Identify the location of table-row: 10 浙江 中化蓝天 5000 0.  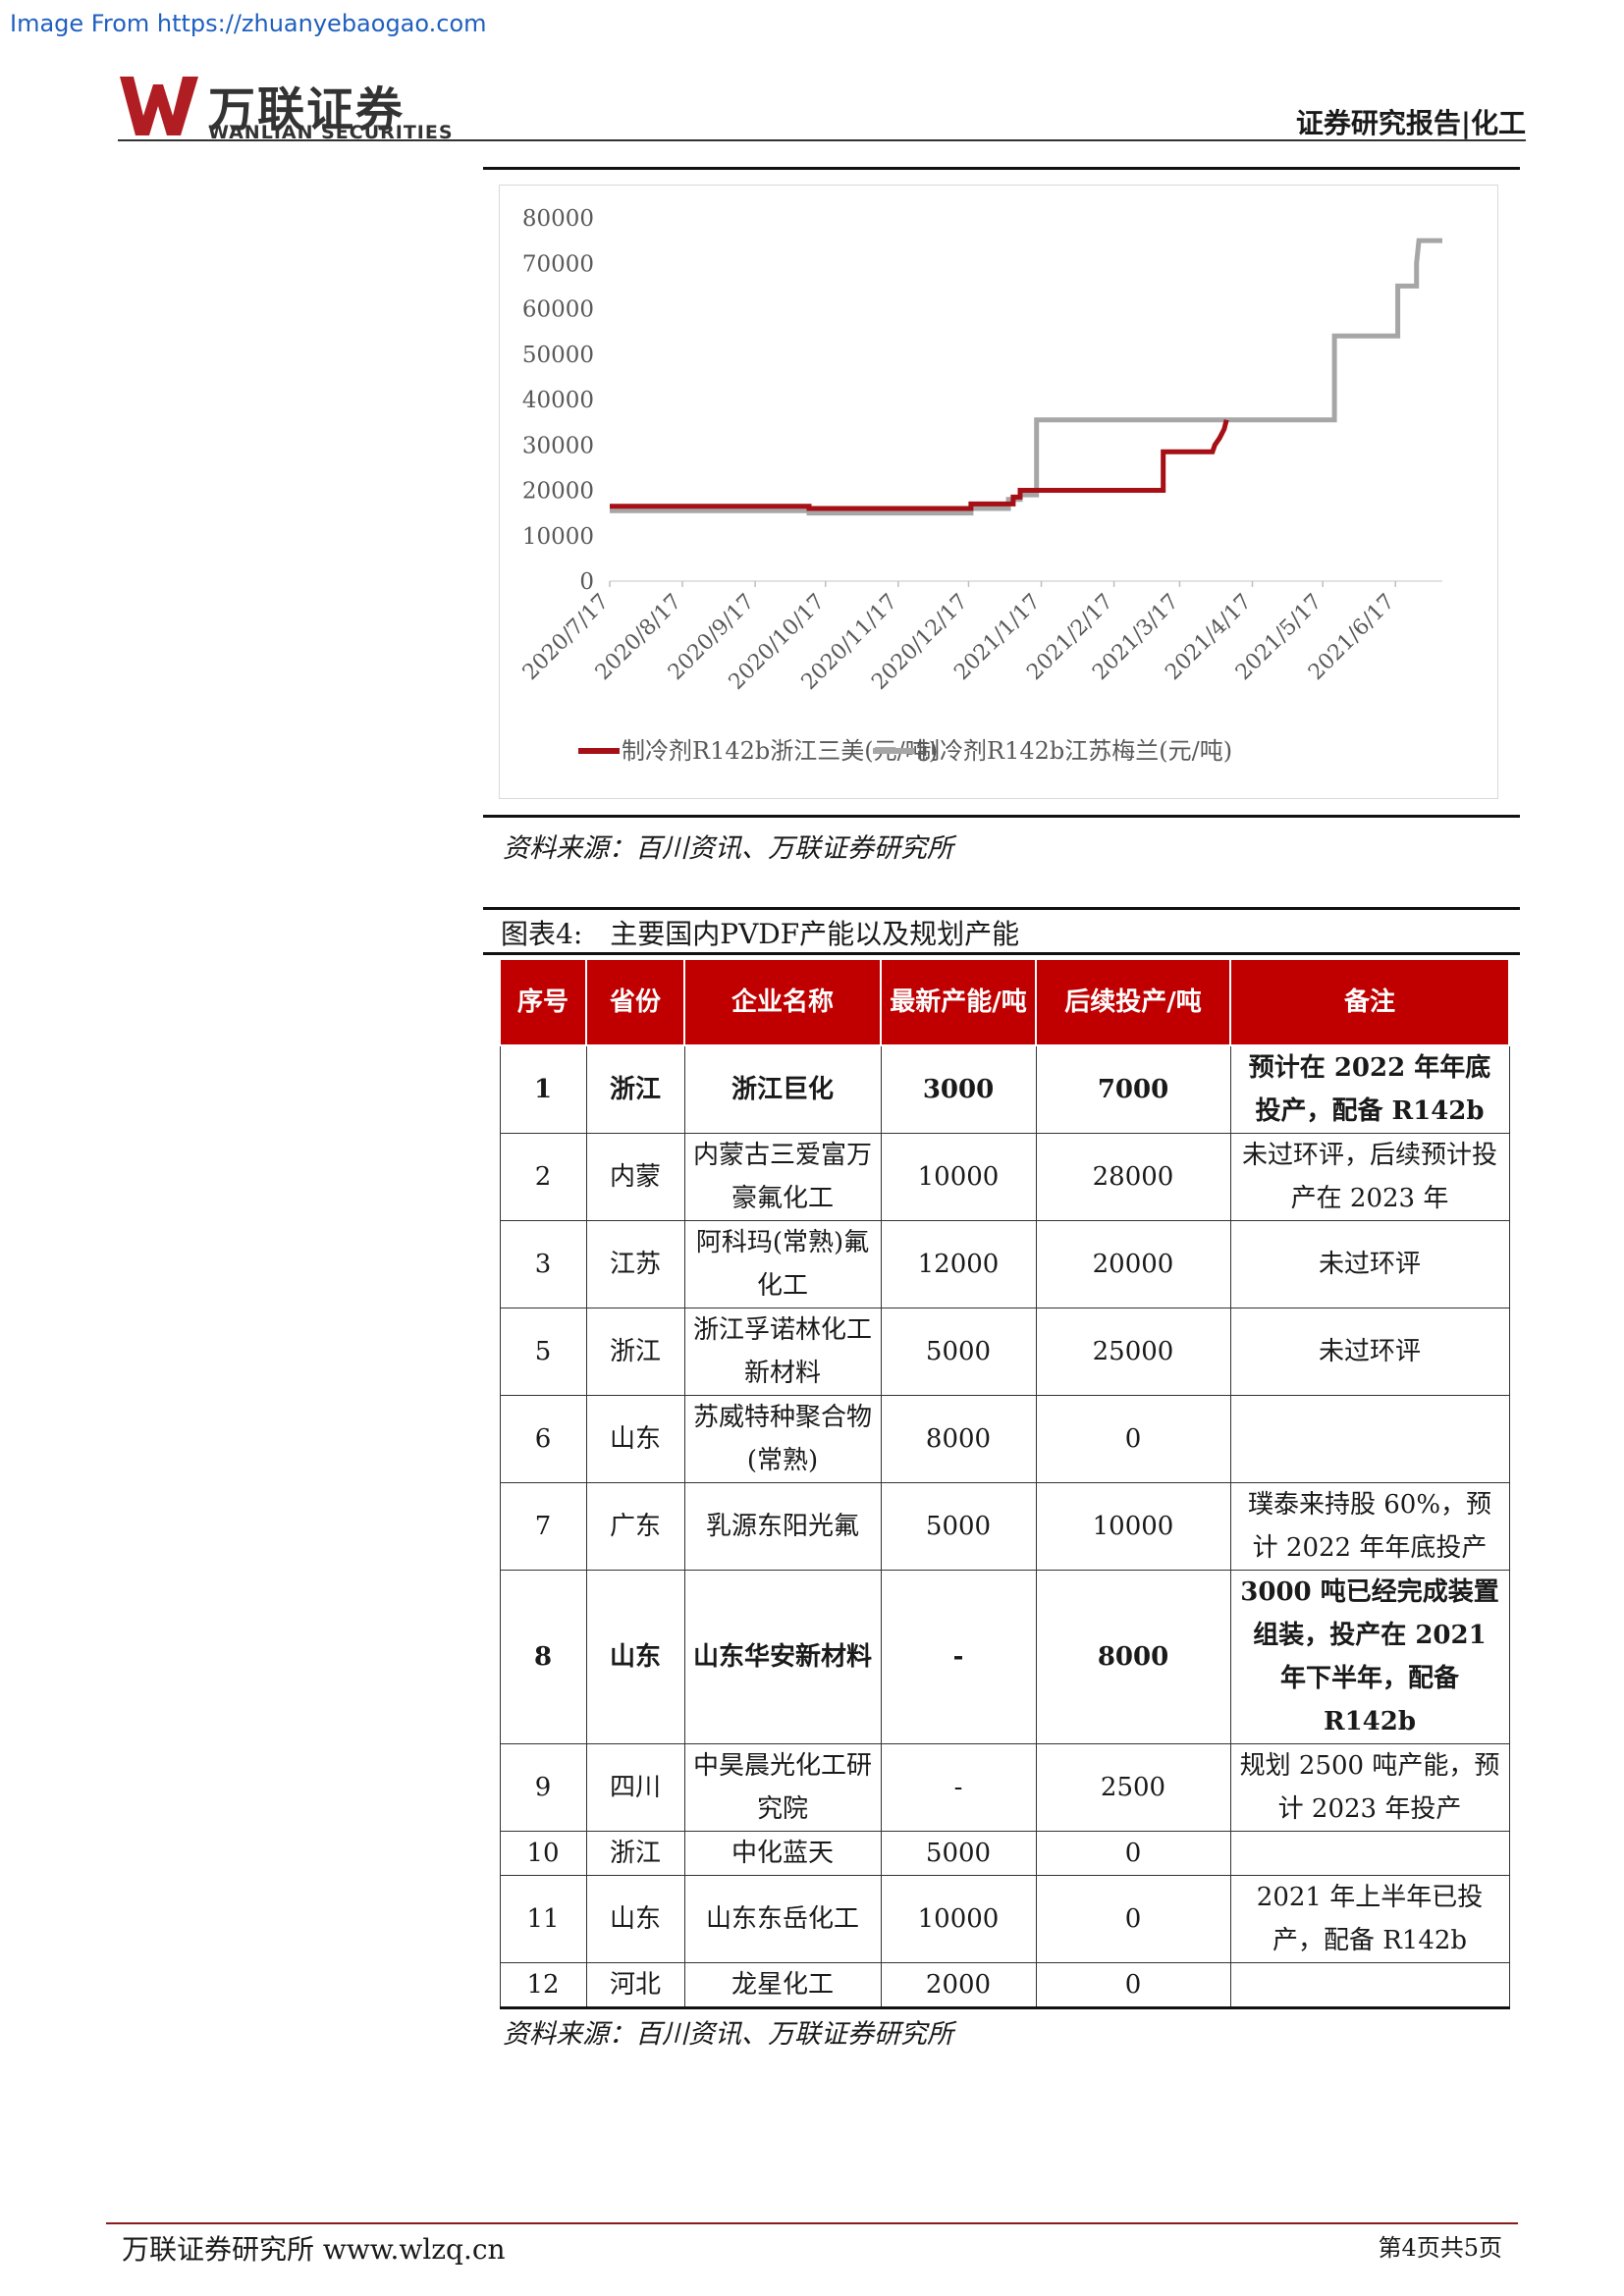
(1004, 1854).